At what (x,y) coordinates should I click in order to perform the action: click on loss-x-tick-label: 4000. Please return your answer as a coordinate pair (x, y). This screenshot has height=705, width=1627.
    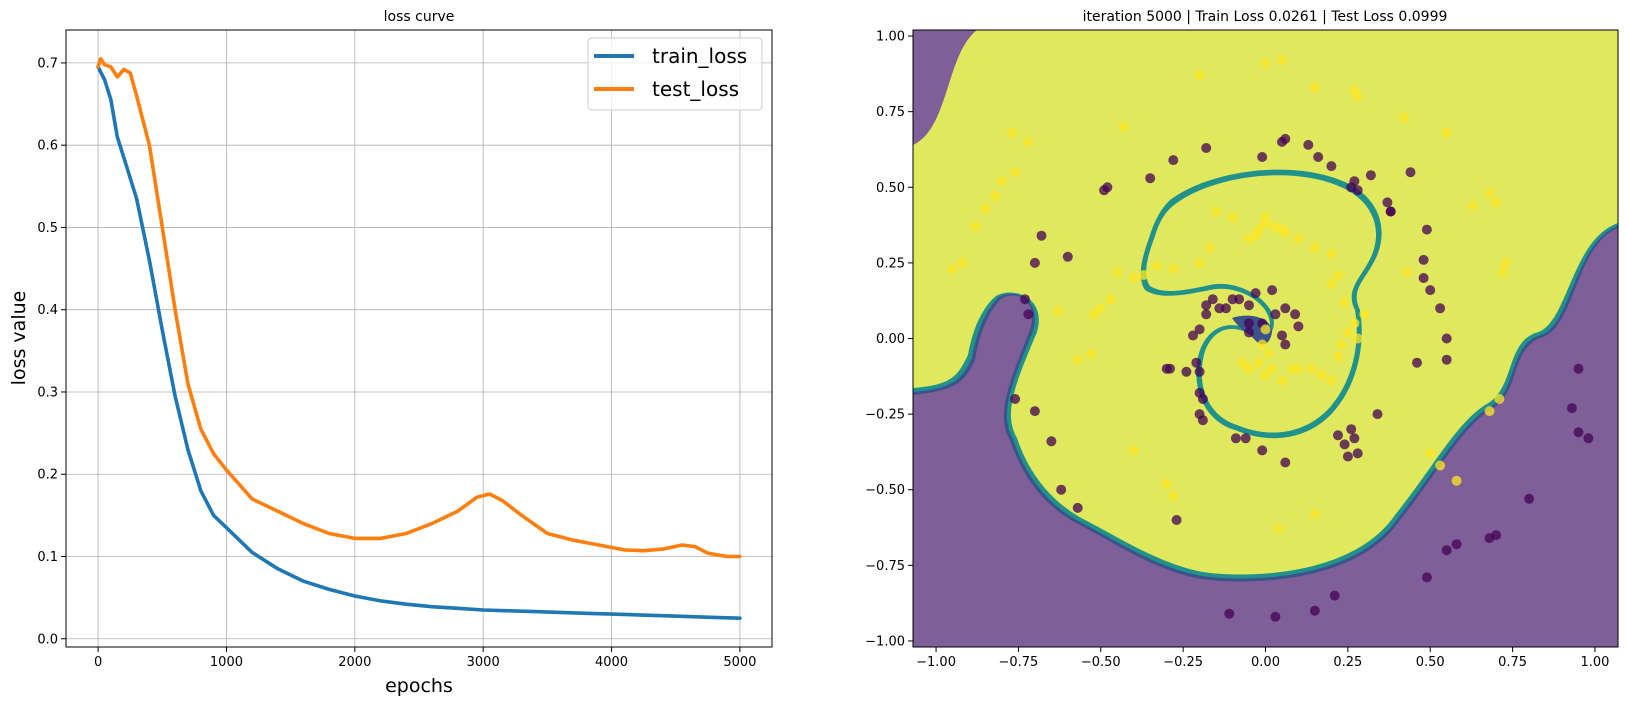
    Looking at the image, I should click on (611, 662).